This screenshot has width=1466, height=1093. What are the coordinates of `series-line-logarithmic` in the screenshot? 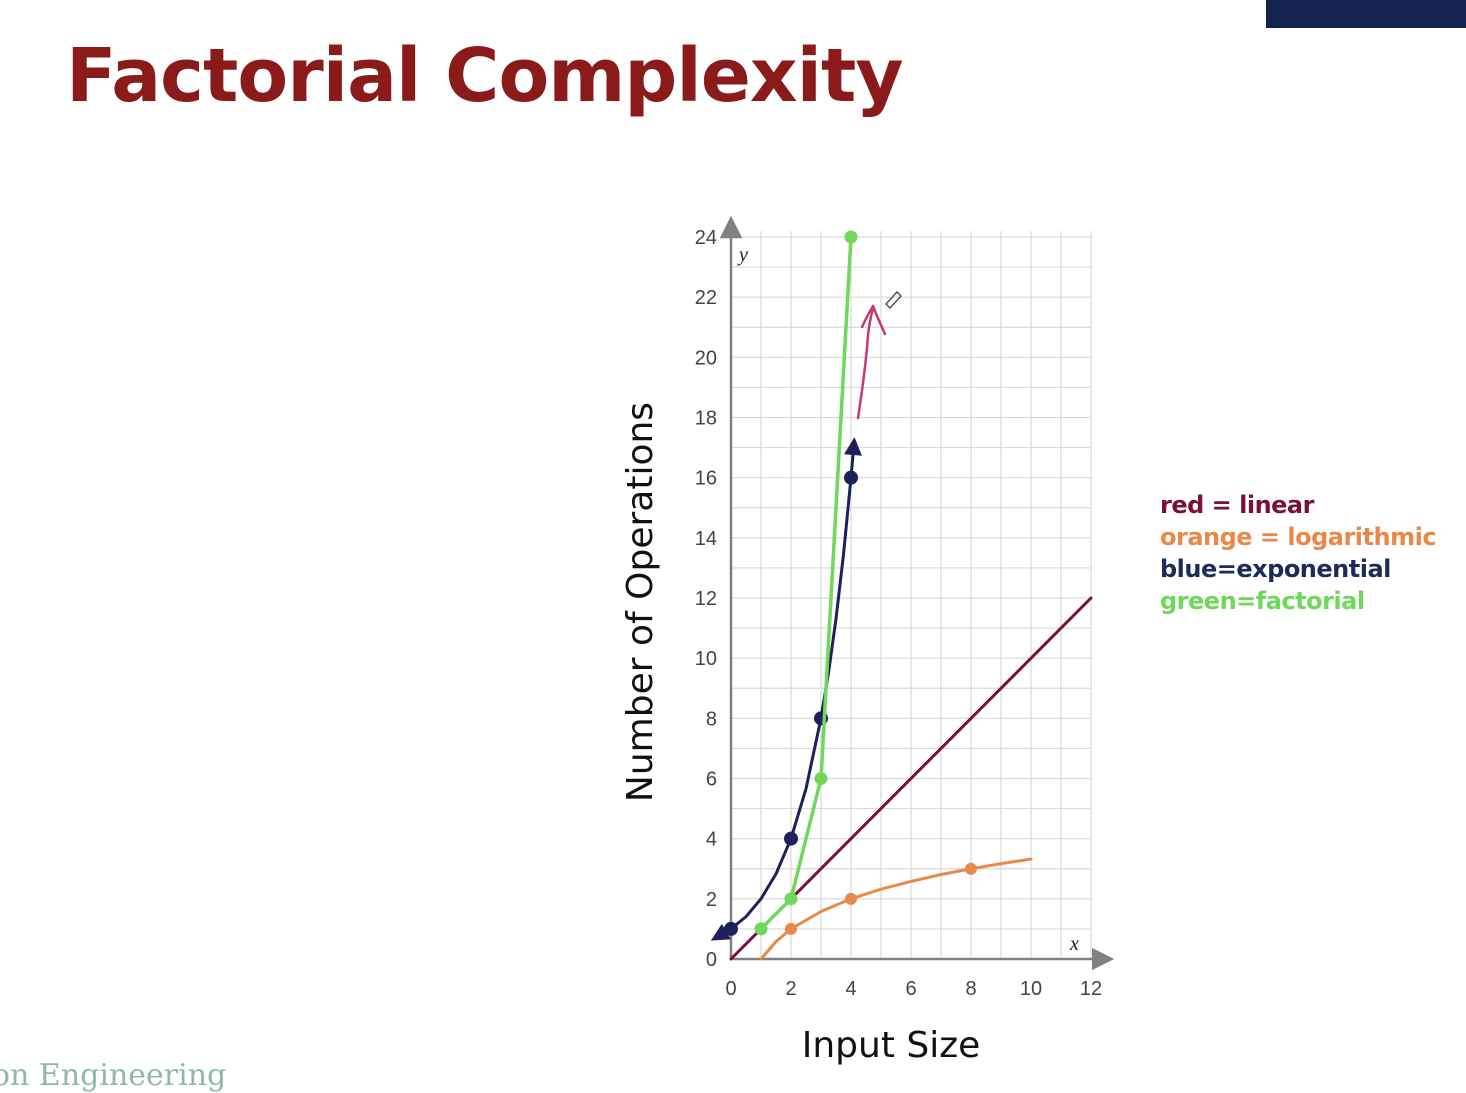 It's located at (896, 909).